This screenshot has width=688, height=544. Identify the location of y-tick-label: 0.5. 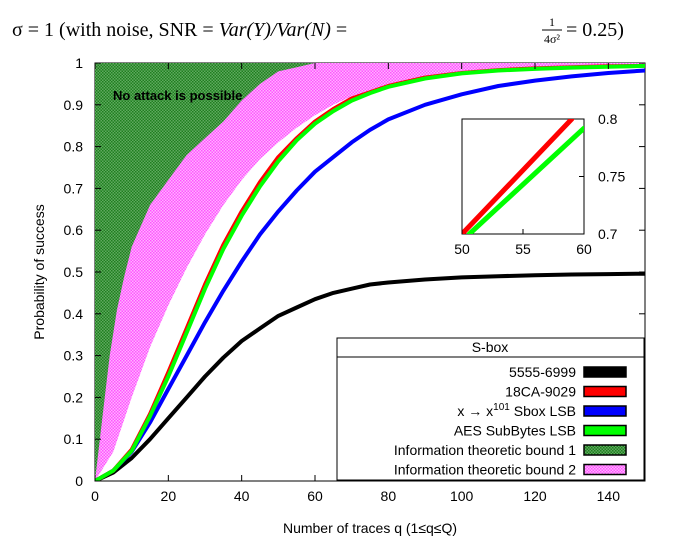
(74, 272).